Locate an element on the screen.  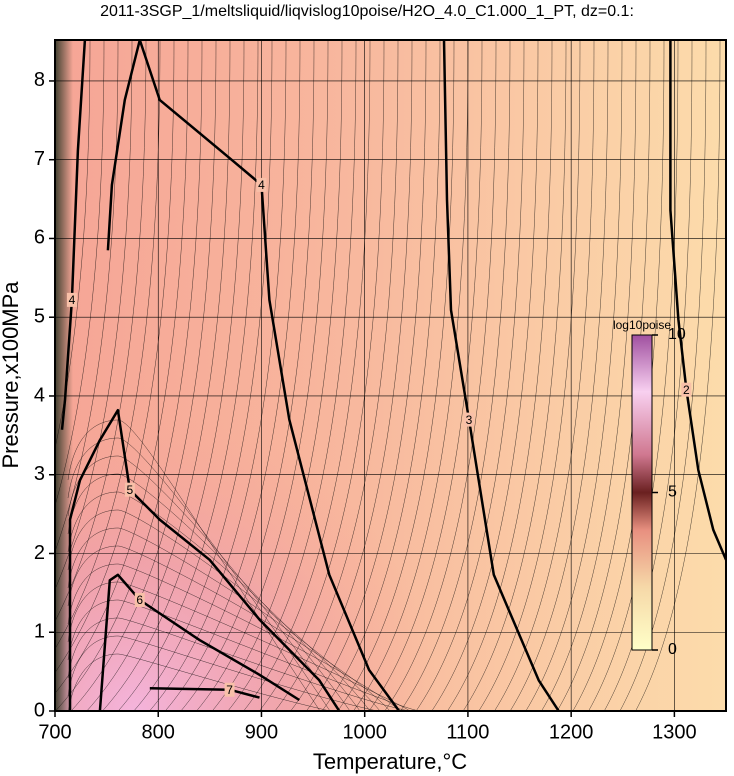
y-tick-label: 7 is located at coordinates (39, 159).